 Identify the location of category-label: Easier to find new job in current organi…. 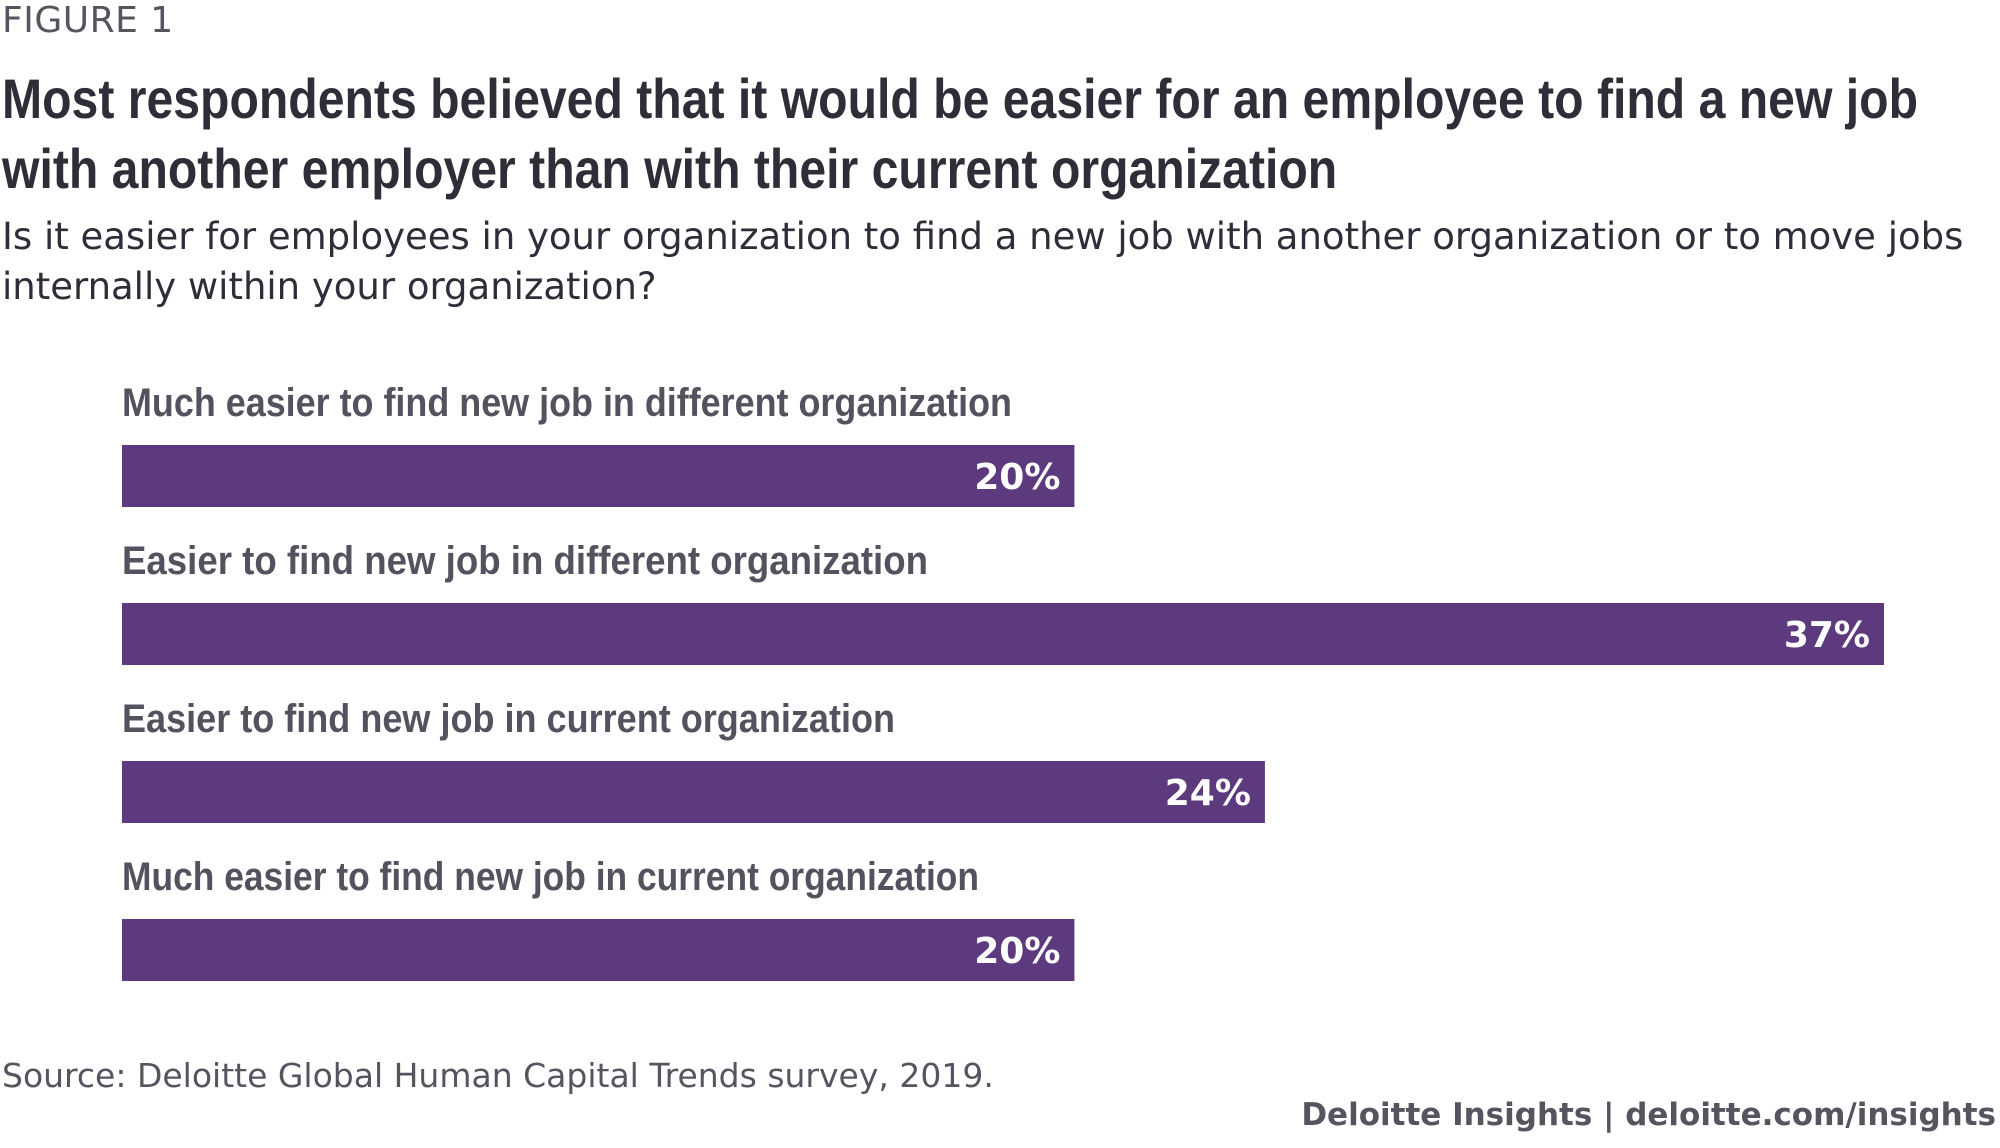
(508, 719).